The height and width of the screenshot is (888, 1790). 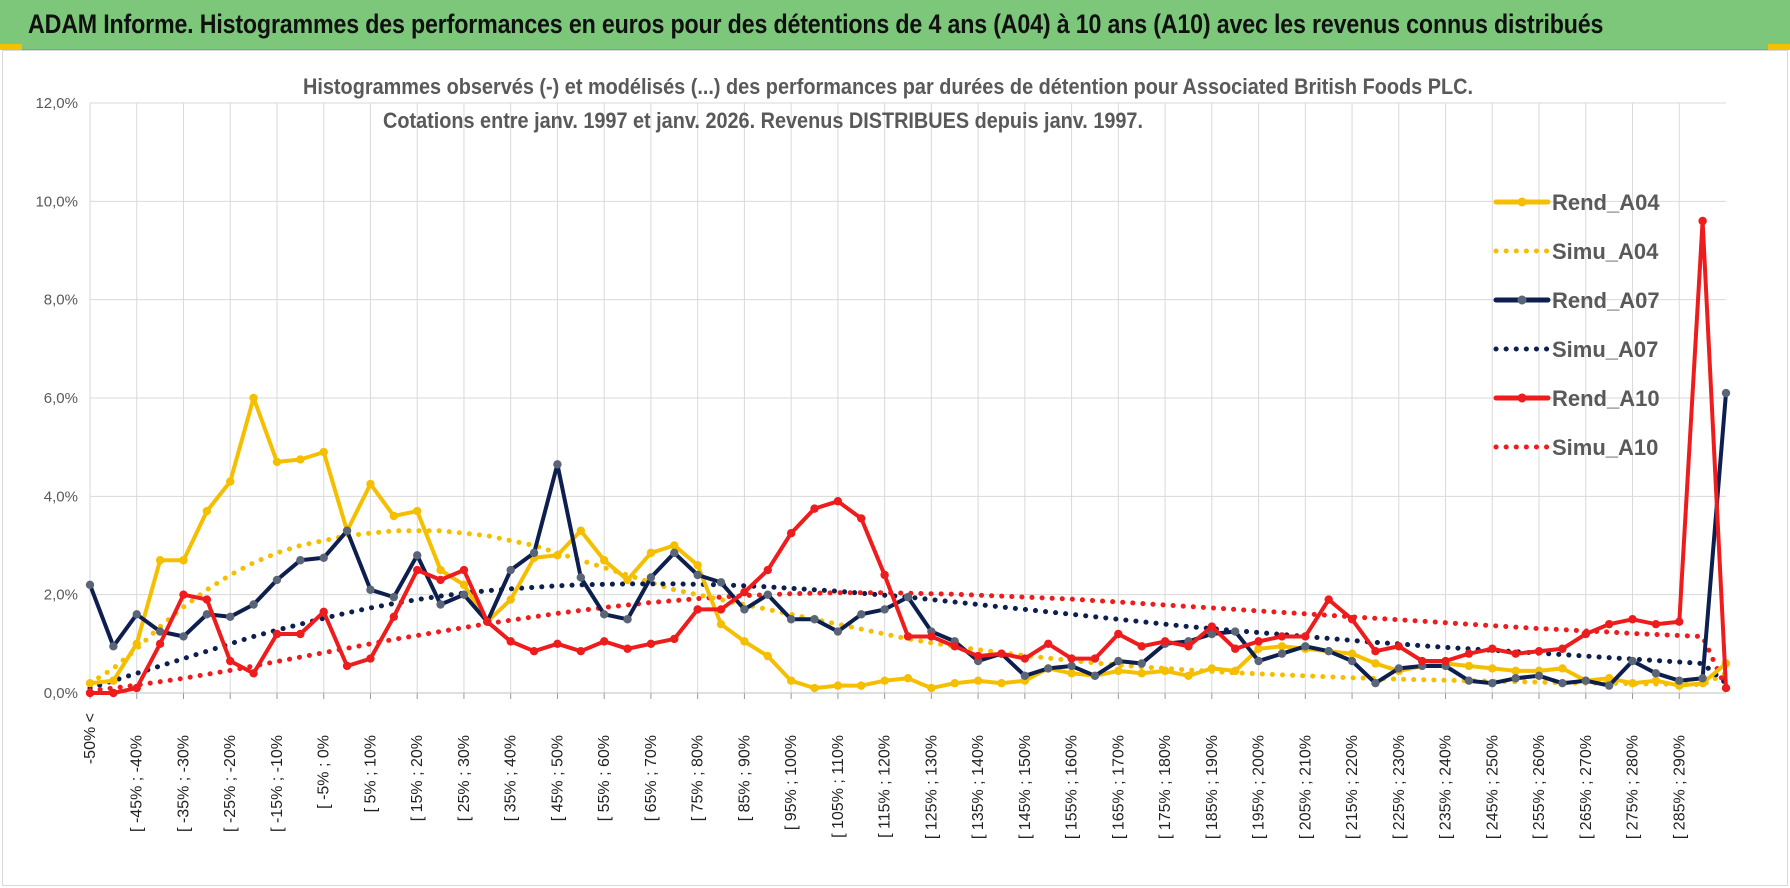 What do you see at coordinates (370, 773) in the screenshot?
I see `x-tick-label: [ 5% ; 10%` at bounding box center [370, 773].